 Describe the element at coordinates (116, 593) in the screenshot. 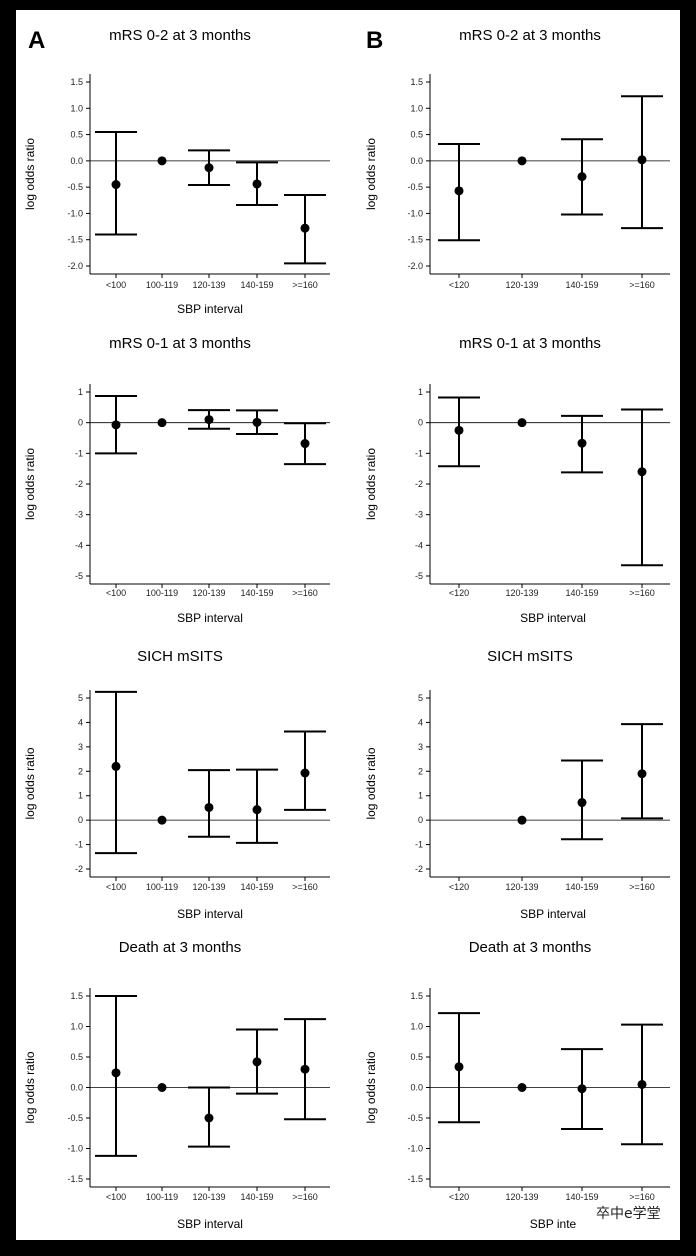

I see `chart-3-xtick-label: <100` at that location.